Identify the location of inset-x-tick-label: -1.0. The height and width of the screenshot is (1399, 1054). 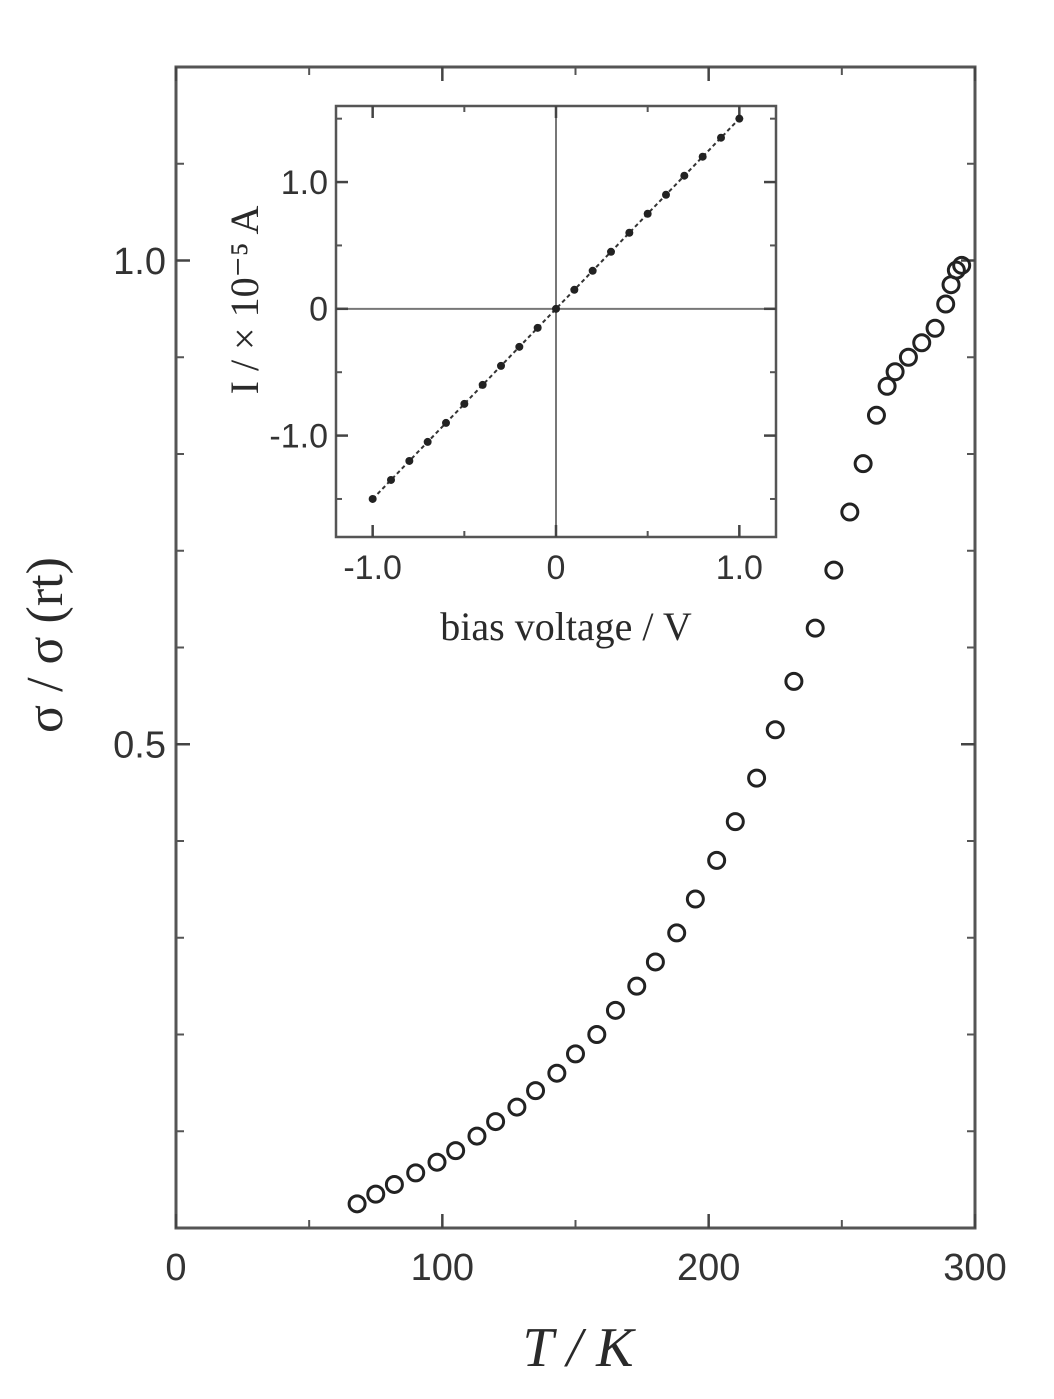
(372, 568).